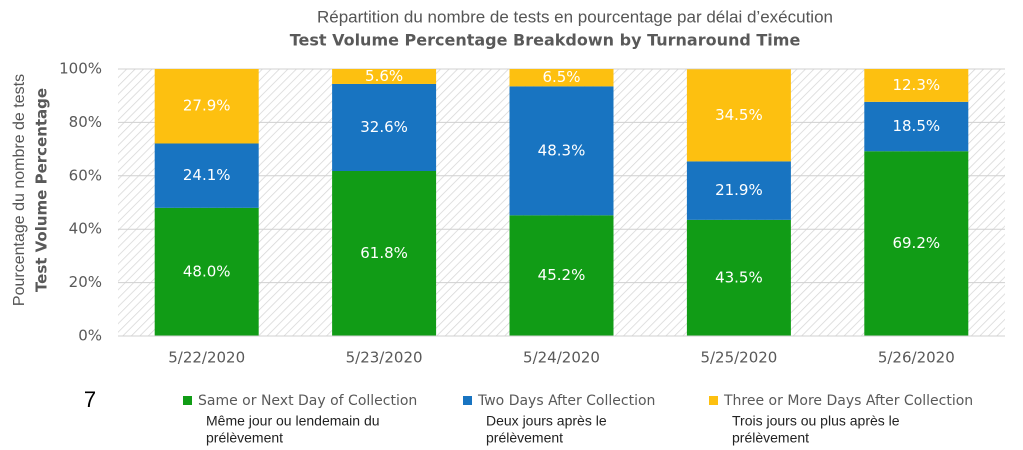  Describe the element at coordinates (90, 399) in the screenshot. I see `page-number: 7` at that location.